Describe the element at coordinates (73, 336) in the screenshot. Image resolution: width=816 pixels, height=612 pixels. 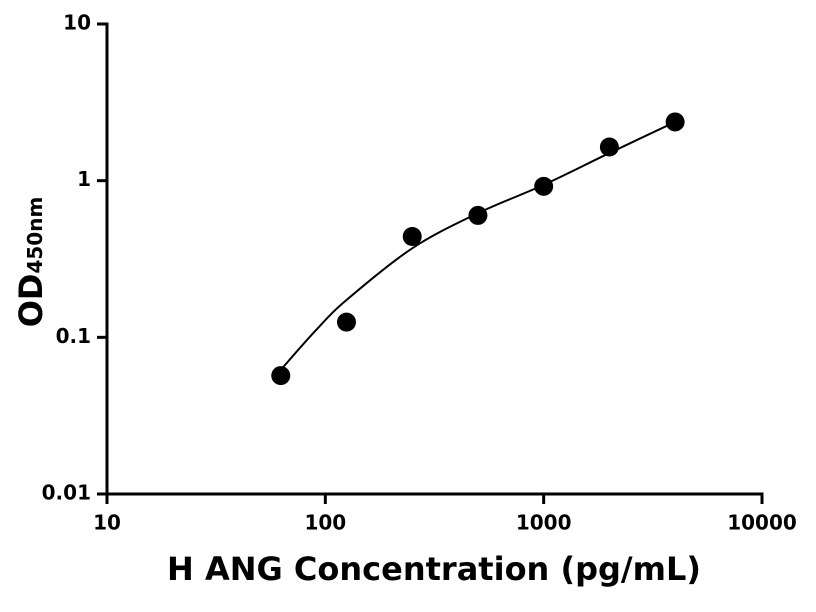
I see `y-tick-label: 0.1` at that location.